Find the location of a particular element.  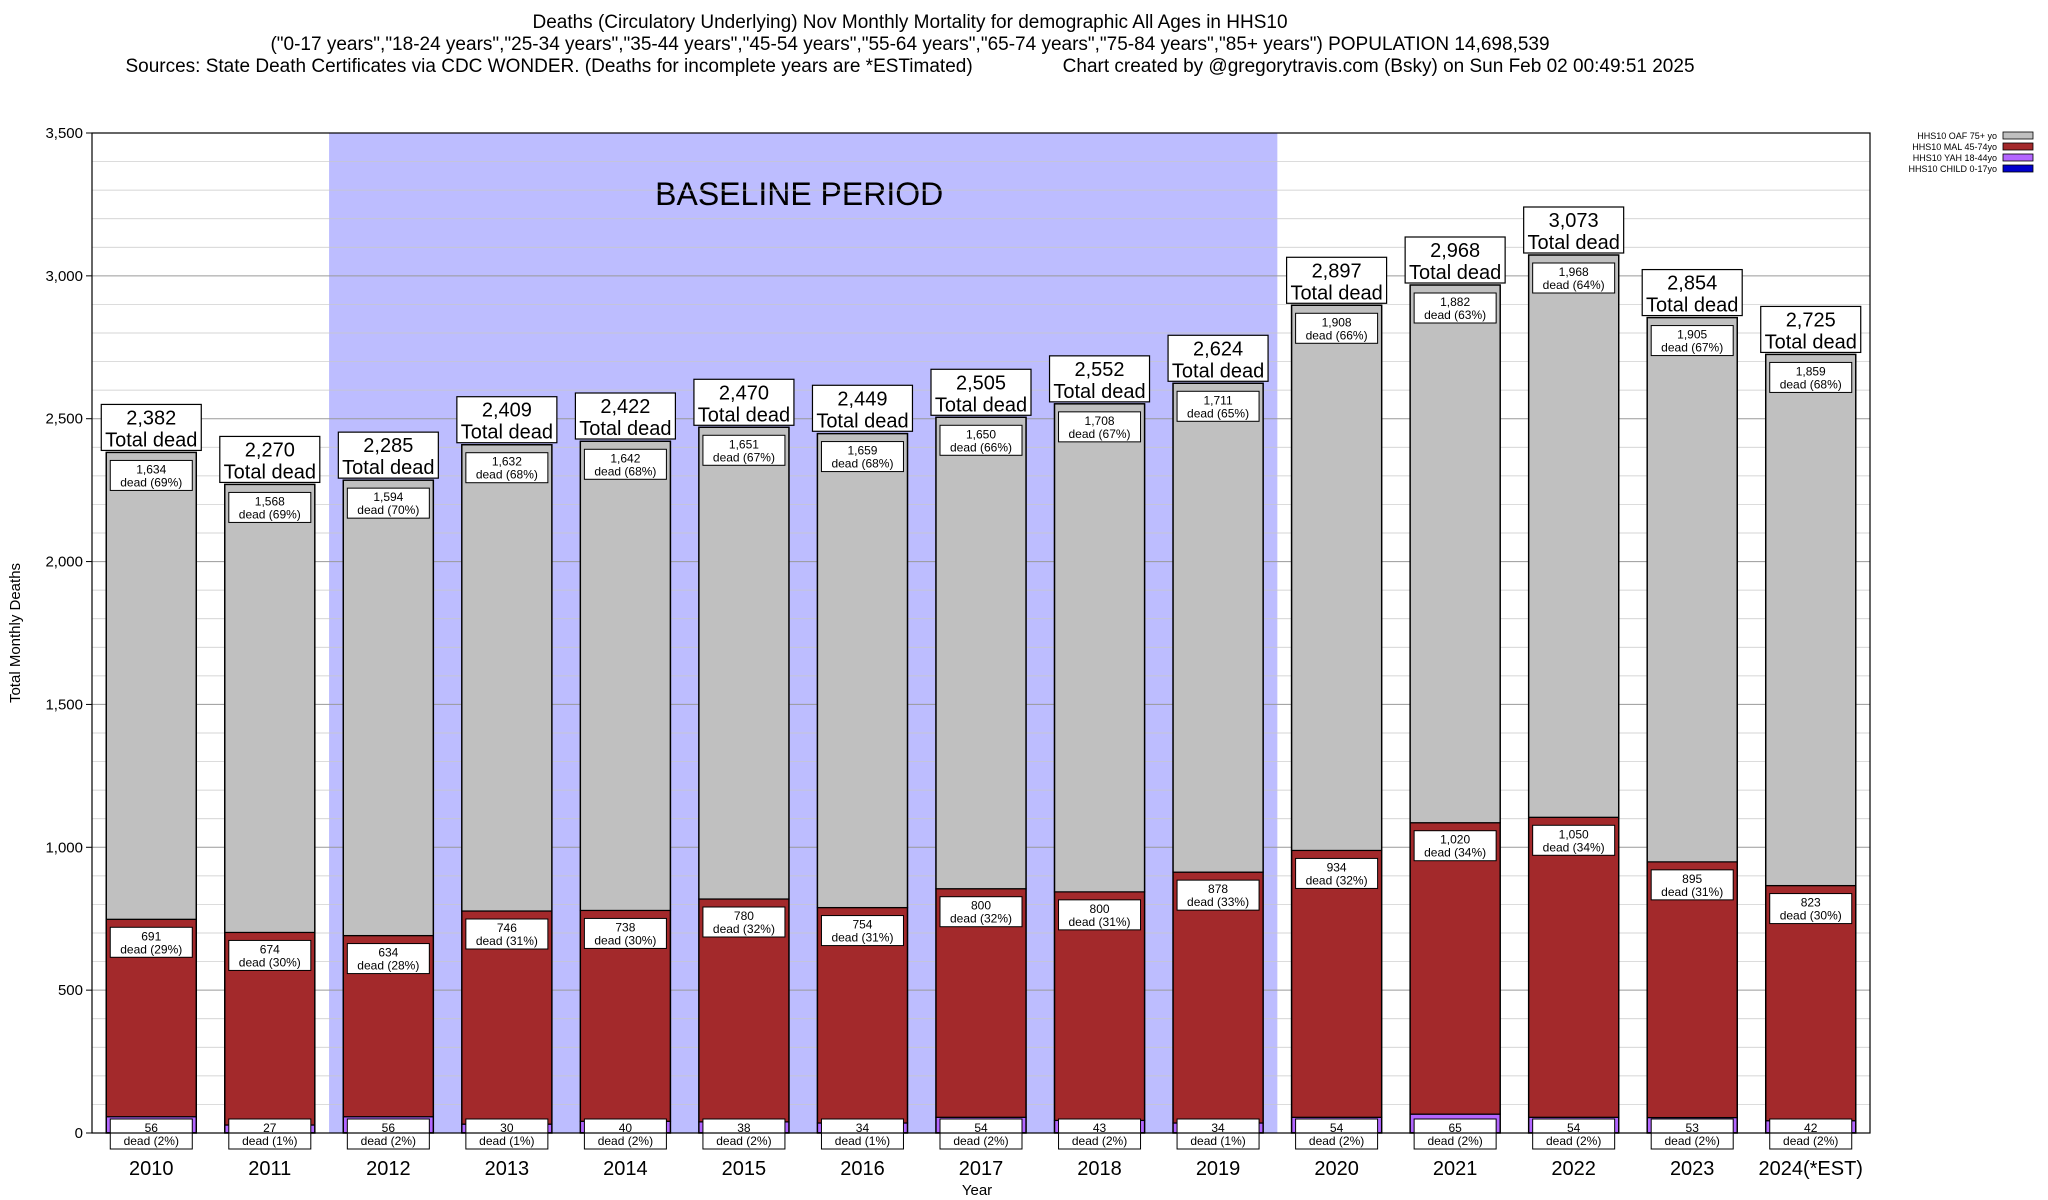

segment-label-count: 895 is located at coordinates (1692, 879).